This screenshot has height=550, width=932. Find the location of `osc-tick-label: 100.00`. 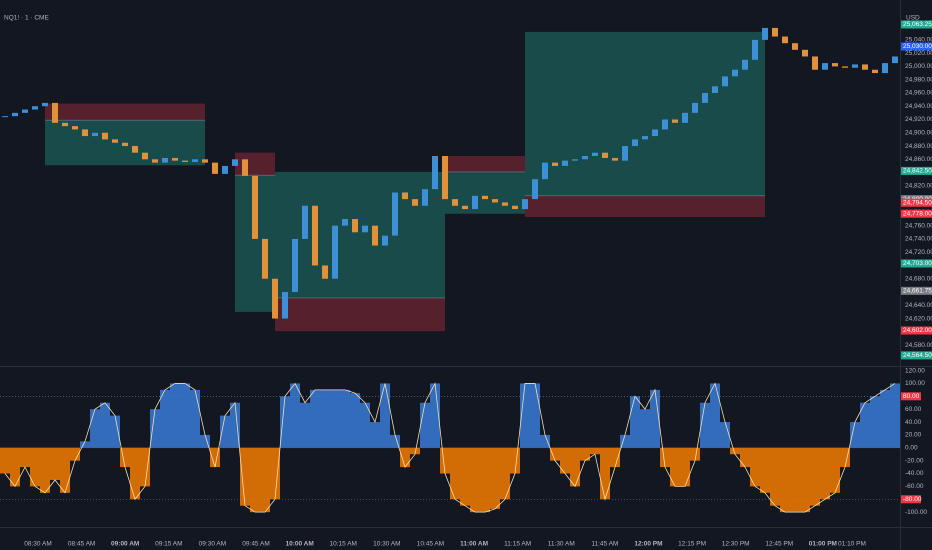

osc-tick-label: 100.00 is located at coordinates (915, 383).